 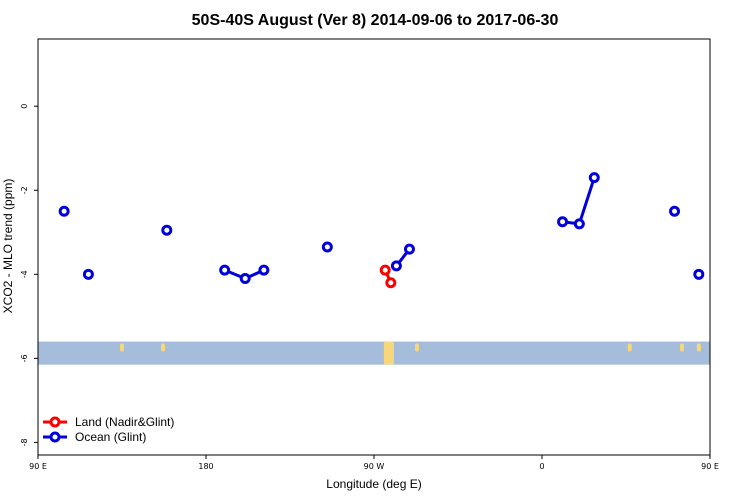 What do you see at coordinates (24, 442) in the screenshot?
I see `y-tick-label: -8` at bounding box center [24, 442].